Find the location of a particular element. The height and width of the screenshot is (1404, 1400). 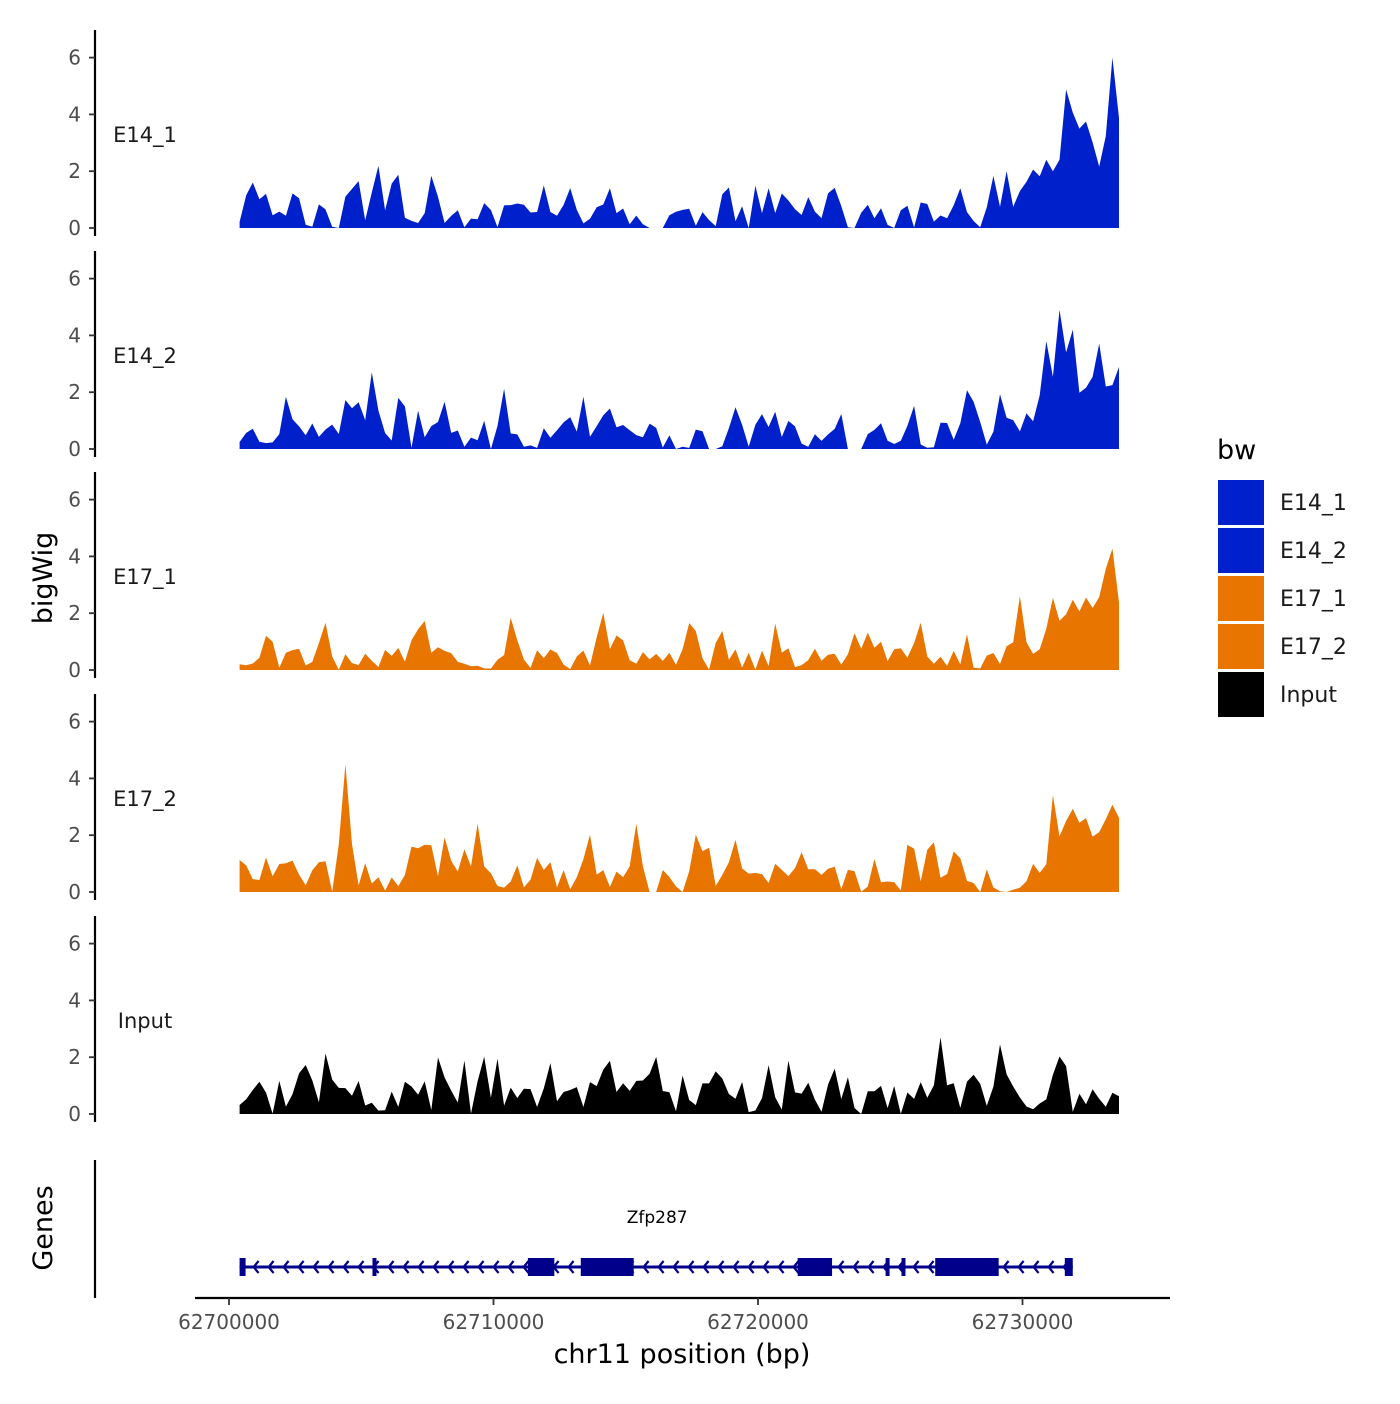

legend-label: E17_1 is located at coordinates (1313, 599).